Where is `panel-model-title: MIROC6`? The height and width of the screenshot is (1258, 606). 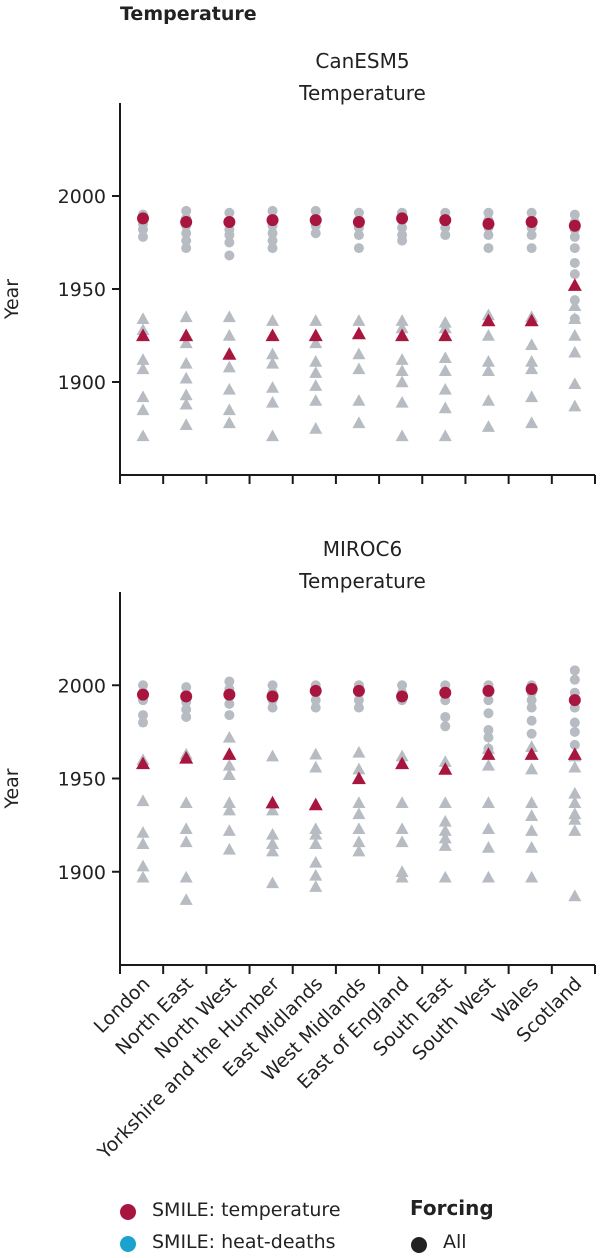
panel-model-title: MIROC6 is located at coordinates (362, 549).